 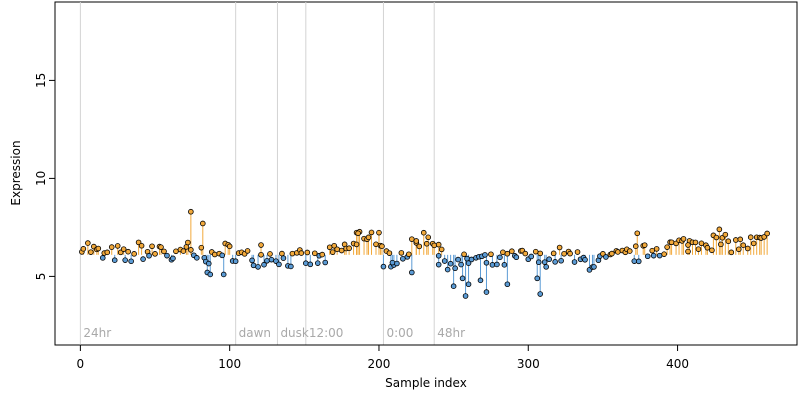 What do you see at coordinates (677, 364) in the screenshot?
I see `x-tick-label: 400` at bounding box center [677, 364].